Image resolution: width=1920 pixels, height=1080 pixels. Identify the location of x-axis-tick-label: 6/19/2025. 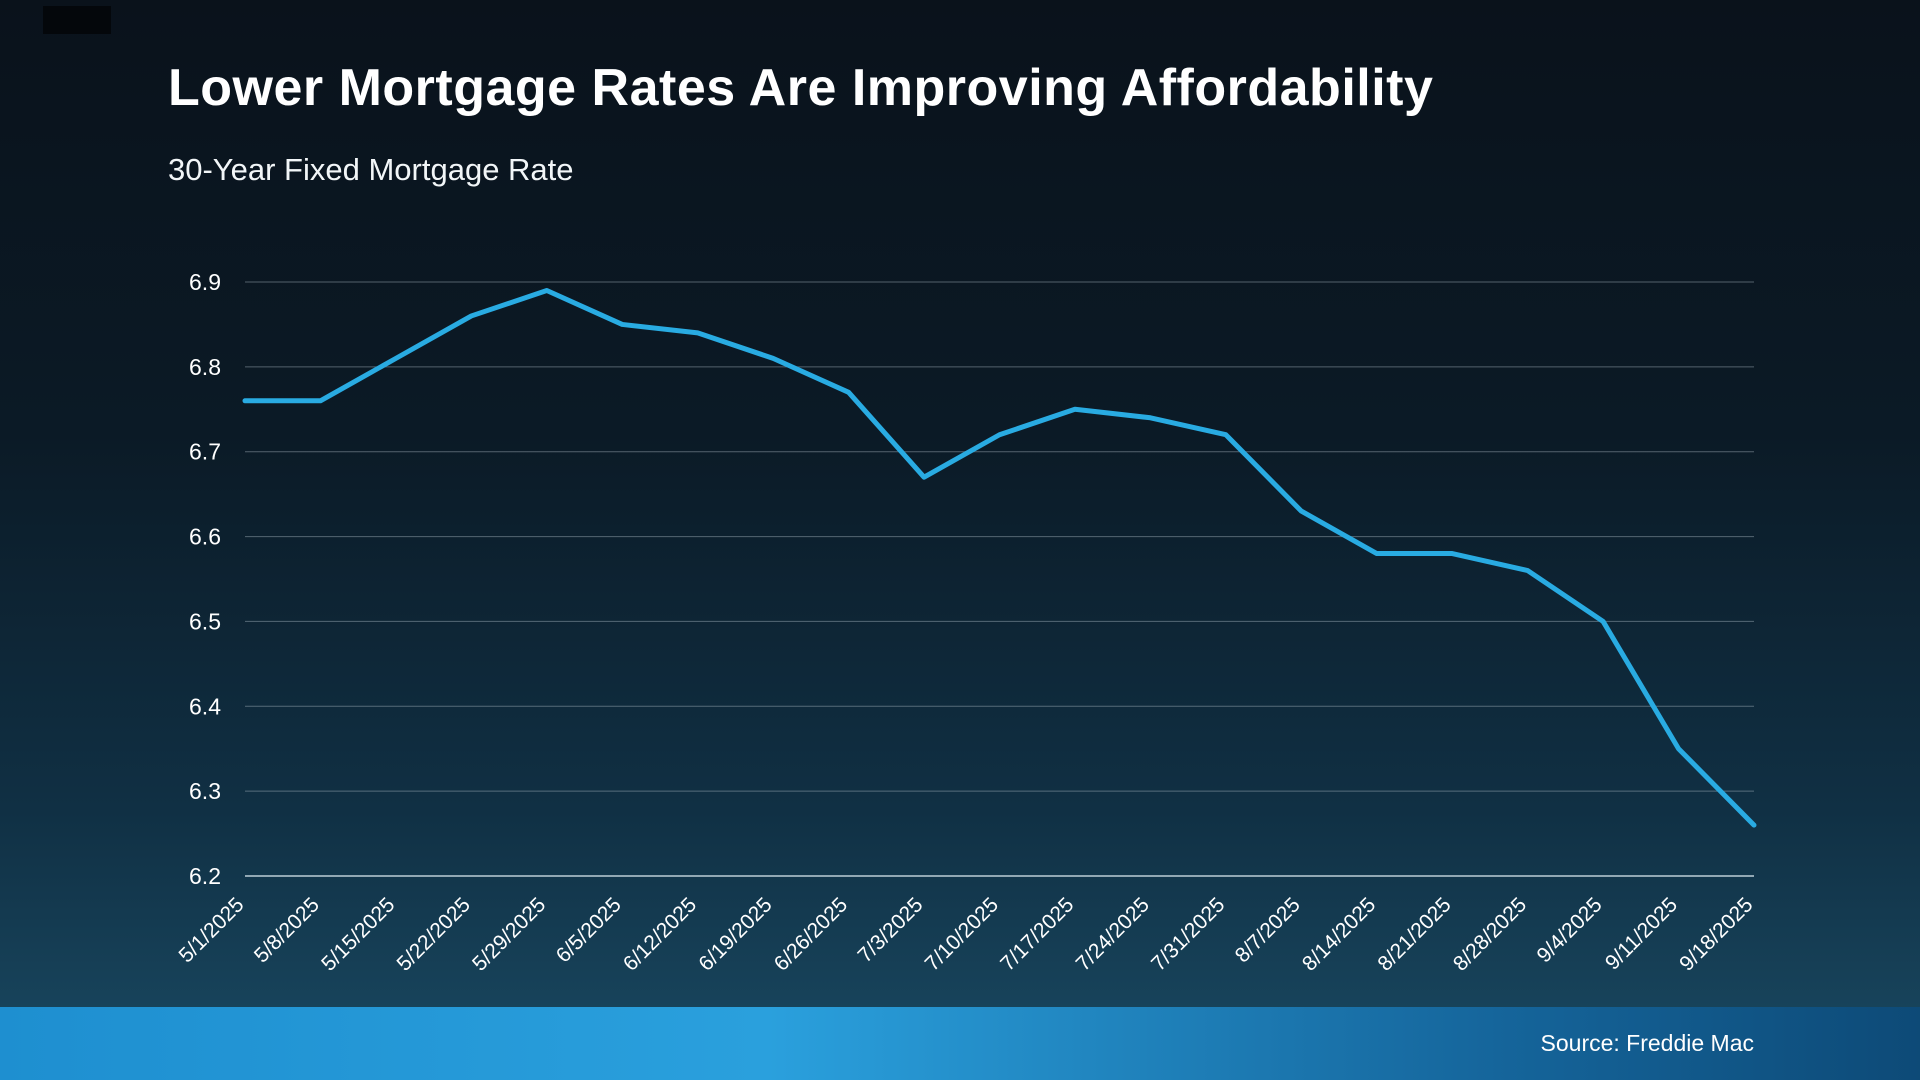
(735, 934).